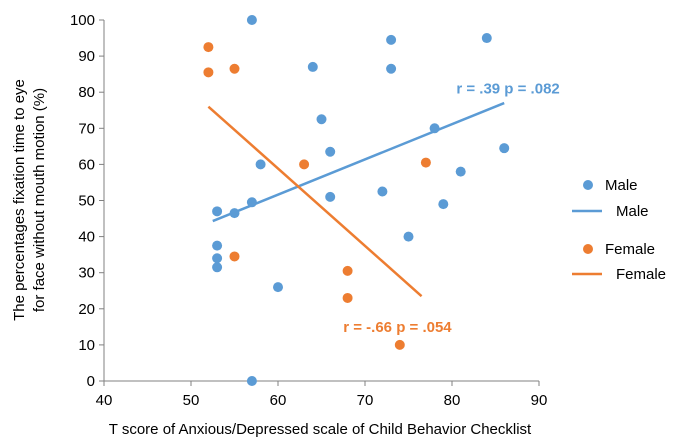 This screenshot has height=439, width=680. Describe the element at coordinates (86, 56) in the screenshot. I see `y-tick-label: 90` at that location.